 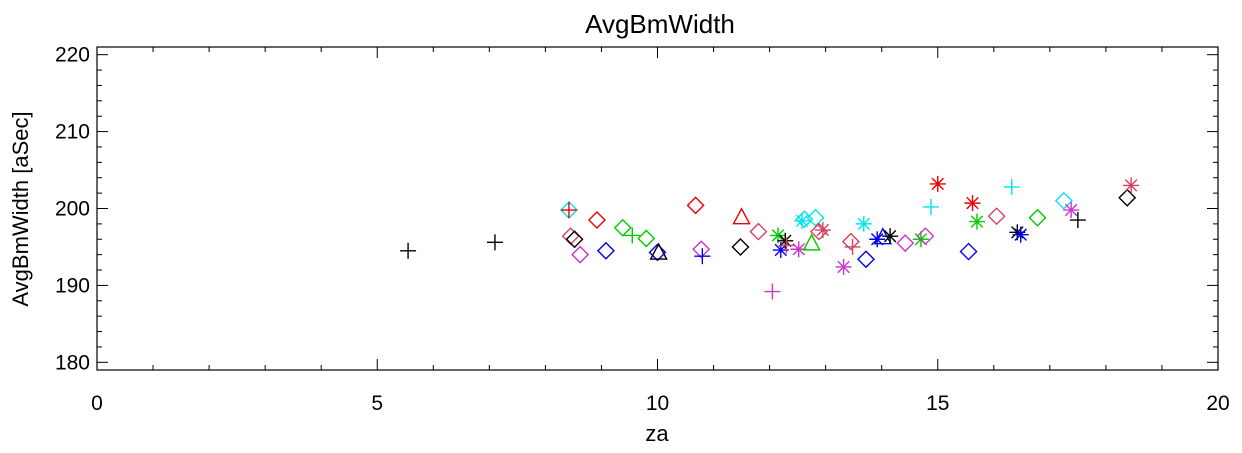 I want to click on y-tick-label: 180, so click(x=72, y=362).